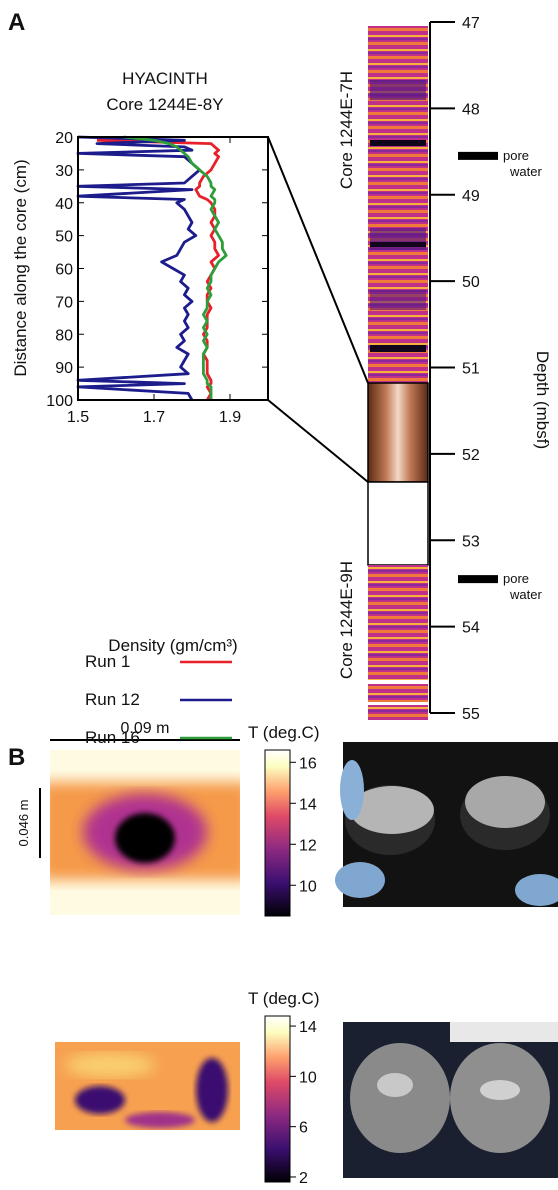 This screenshot has height=1190, width=558. I want to click on core-label: Core 1244E-9H, so click(346, 620).